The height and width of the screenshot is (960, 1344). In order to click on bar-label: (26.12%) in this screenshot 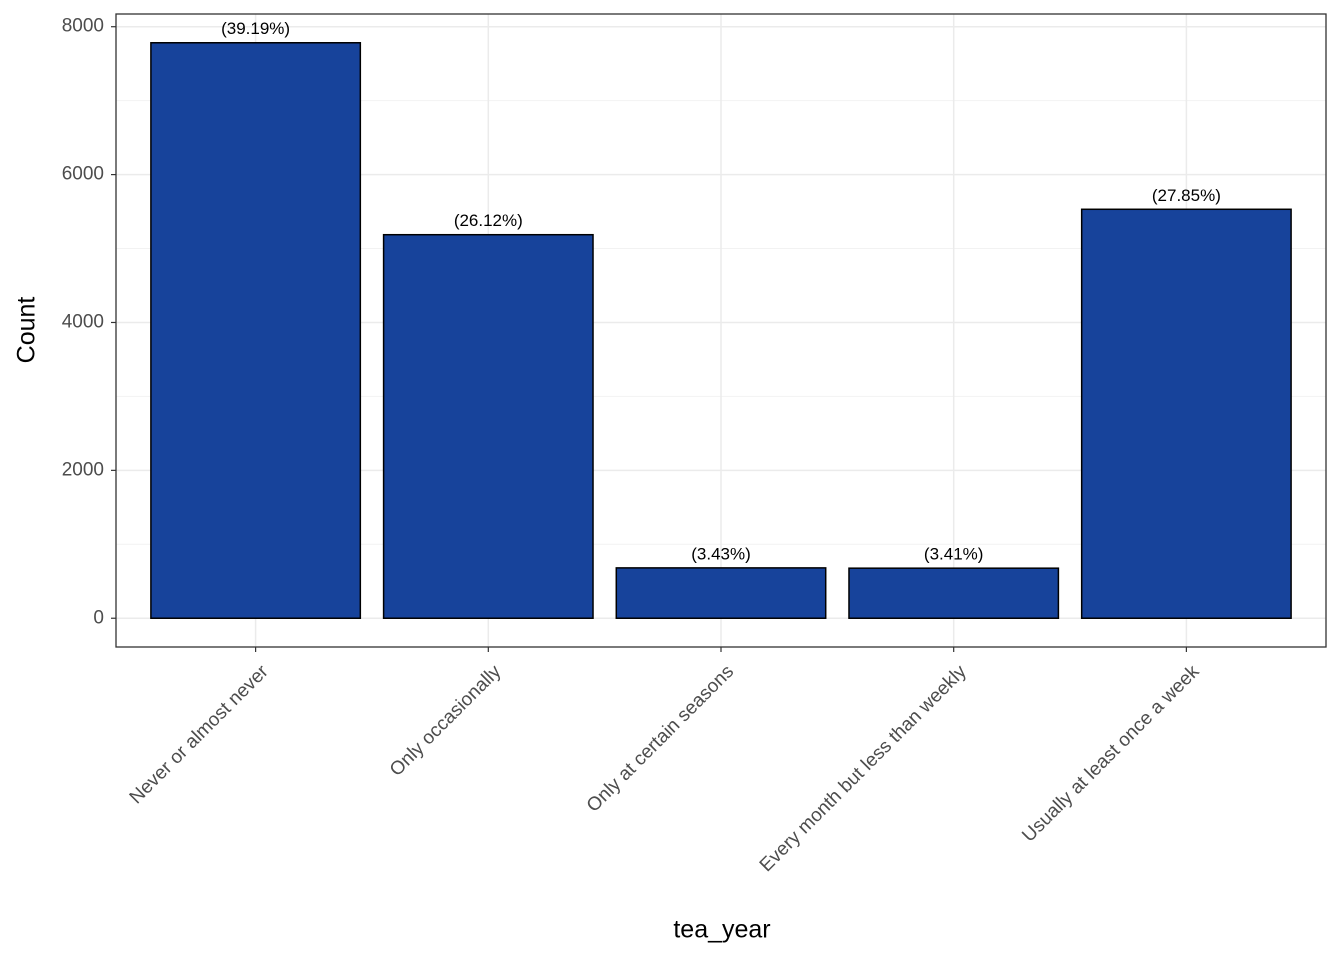, I will do `click(488, 220)`.